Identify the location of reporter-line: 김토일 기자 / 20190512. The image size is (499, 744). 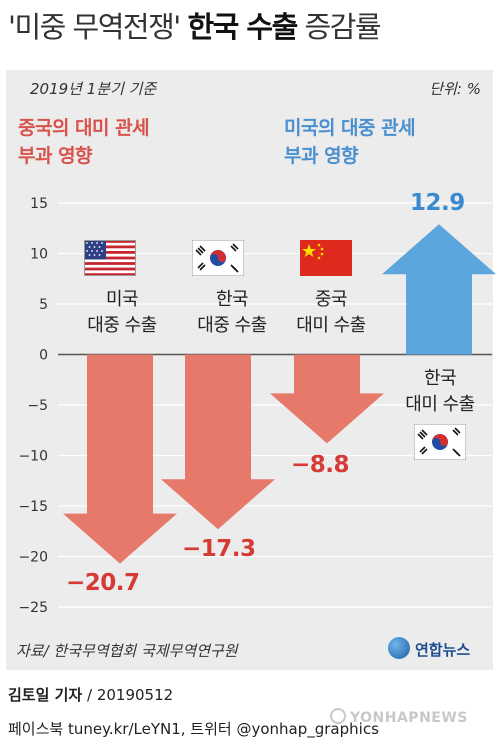
(90, 694).